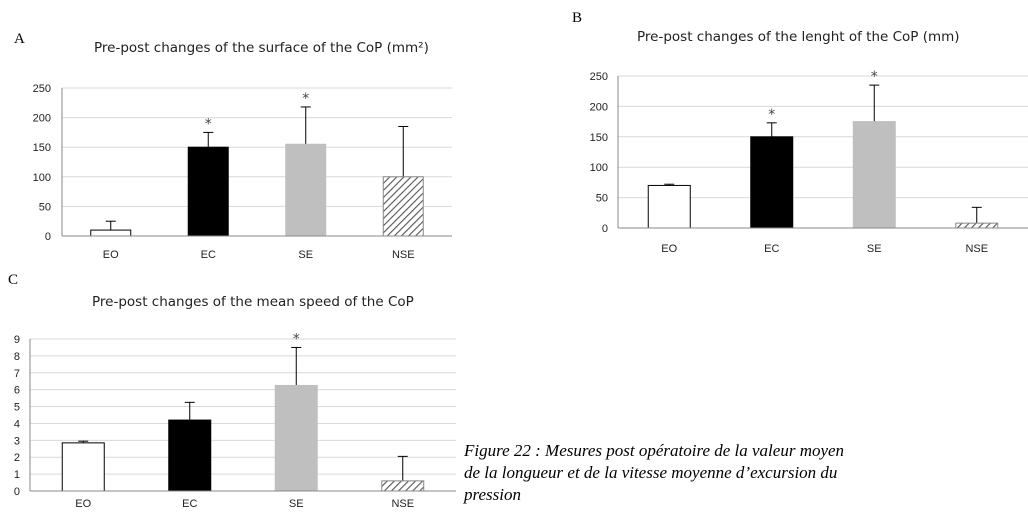 This screenshot has width=1028, height=513. What do you see at coordinates (17, 458) in the screenshot?
I see `y-tick-label: 2` at bounding box center [17, 458].